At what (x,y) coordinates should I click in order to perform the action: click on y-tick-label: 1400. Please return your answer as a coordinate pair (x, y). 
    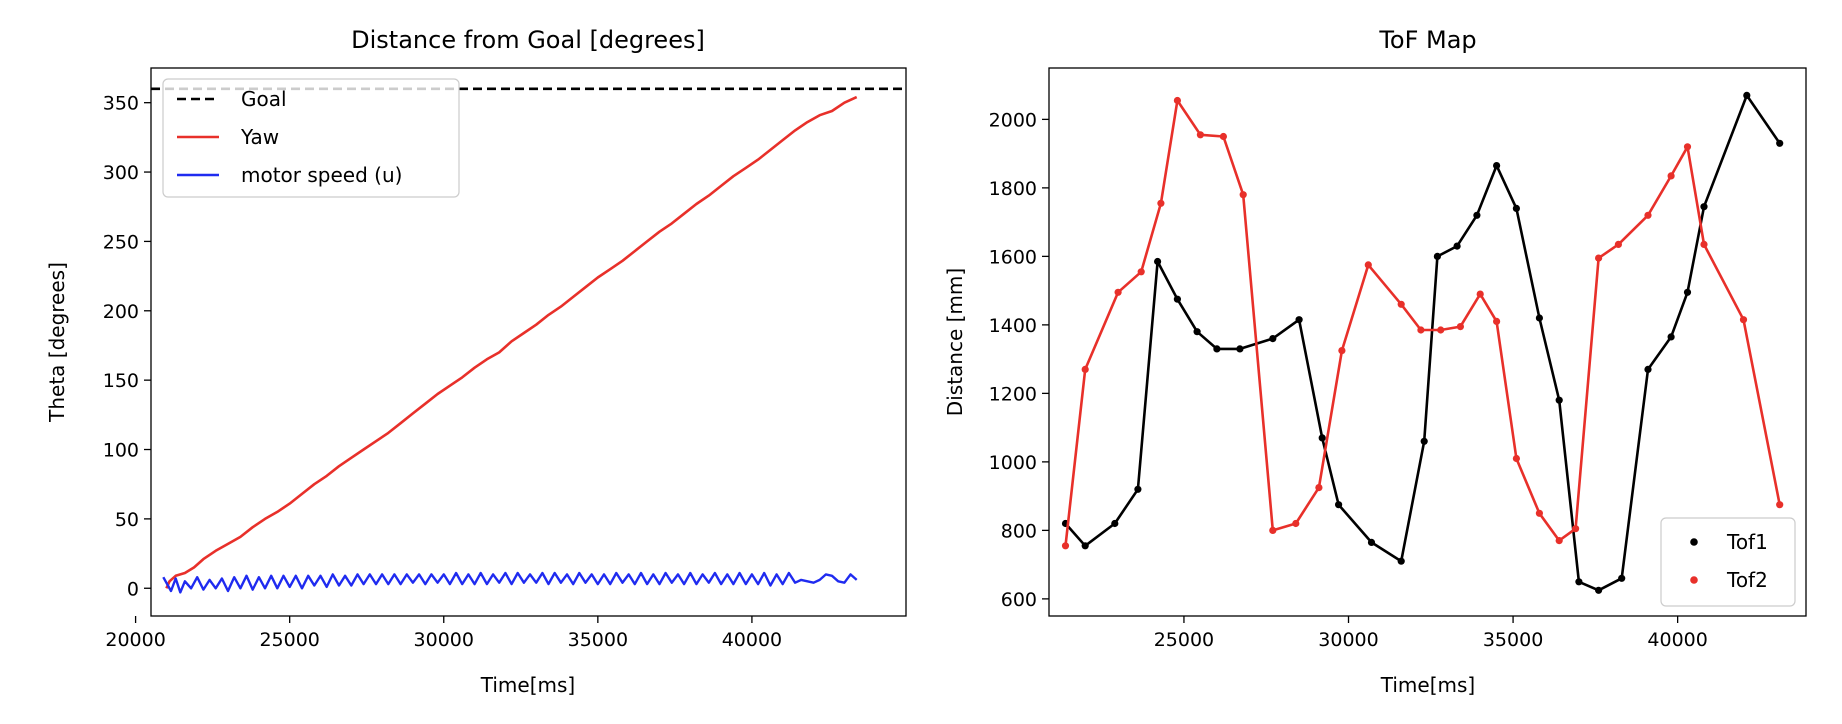
    Looking at the image, I should click on (1013, 326).